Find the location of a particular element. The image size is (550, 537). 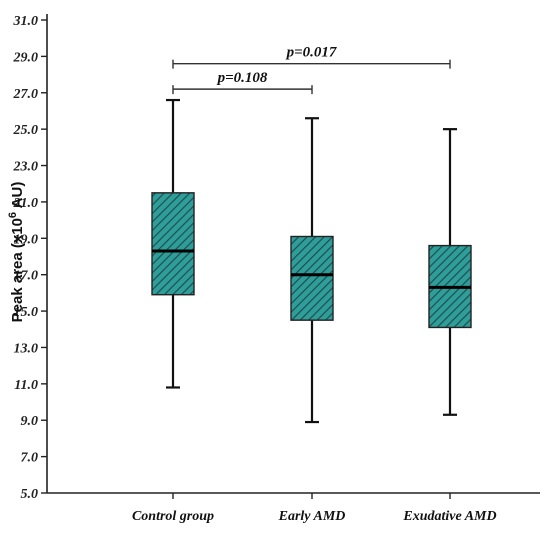

p-value-label: p=0.017 is located at coordinates (311, 53).